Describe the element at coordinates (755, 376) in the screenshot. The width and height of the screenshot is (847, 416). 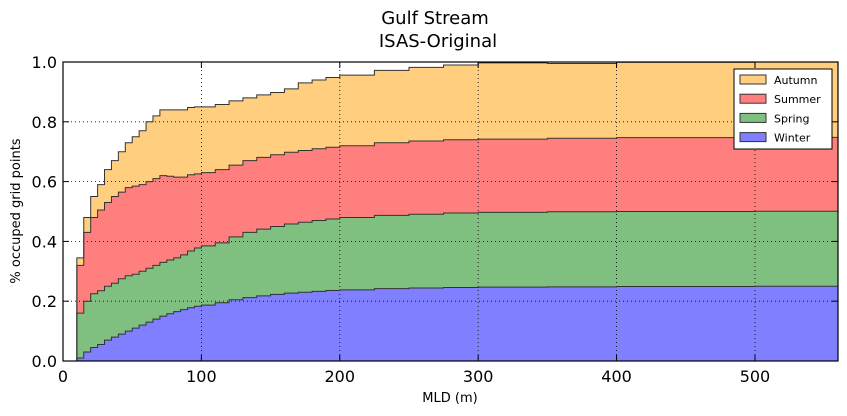
I see `x-tick-label: 500` at that location.